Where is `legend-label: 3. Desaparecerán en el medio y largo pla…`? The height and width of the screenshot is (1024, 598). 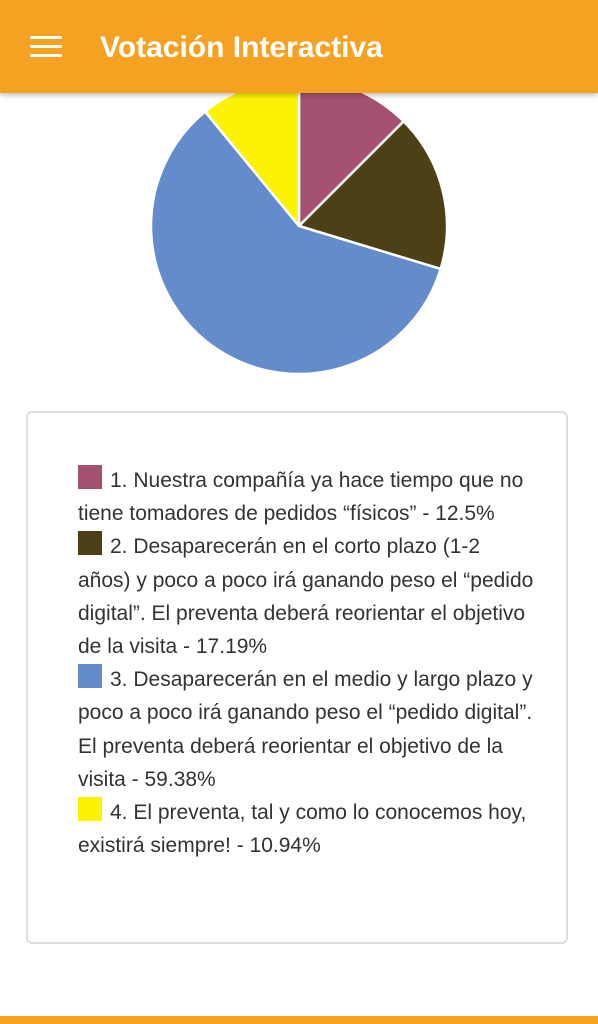
legend-label: 3. Desaparecerán en el medio y largo pla… is located at coordinates (305, 729).